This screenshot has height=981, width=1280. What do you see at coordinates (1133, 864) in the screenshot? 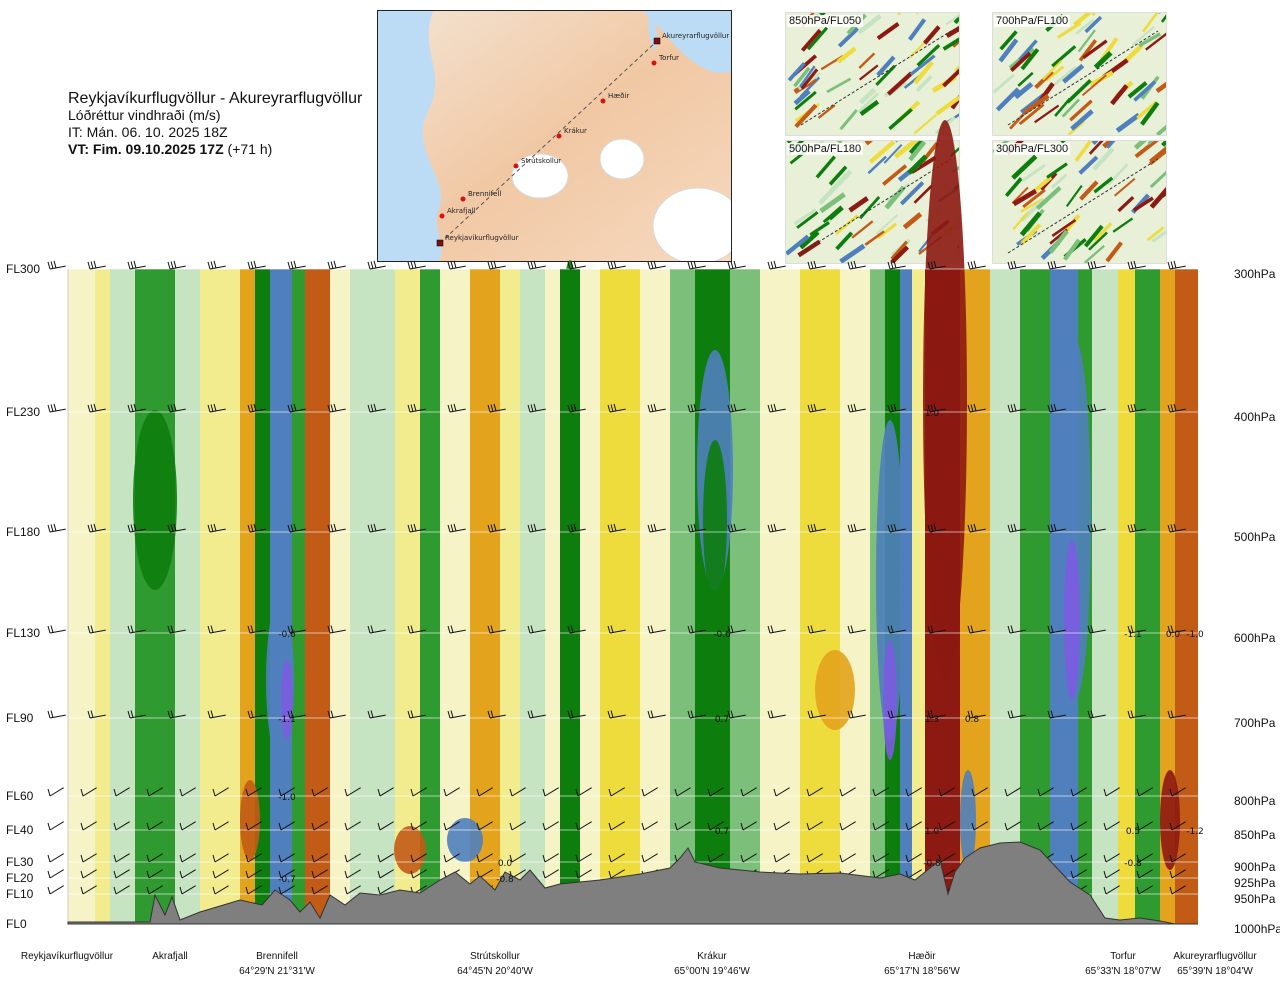
I see `value-label: -0.8` at bounding box center [1133, 864].